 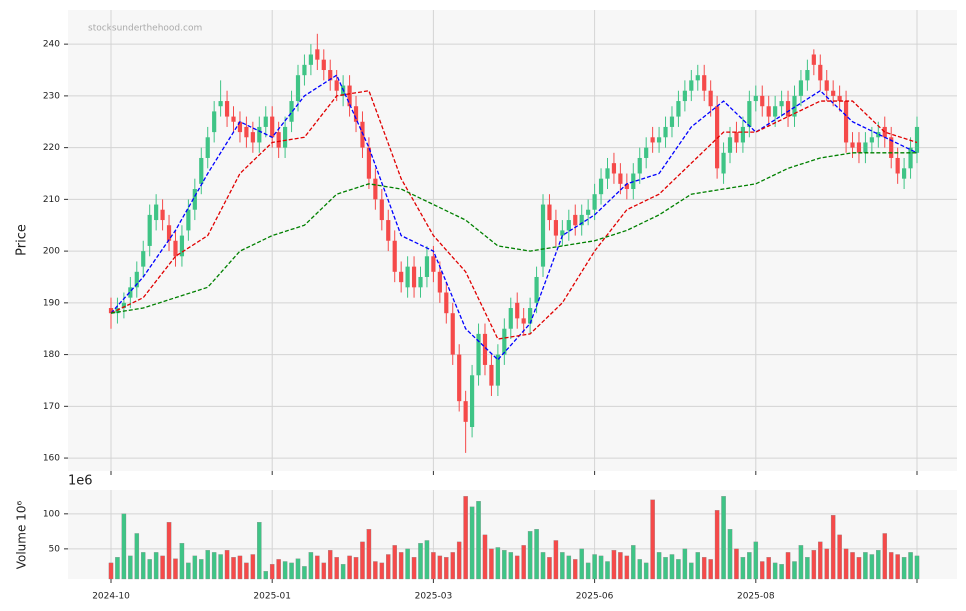 I want to click on x-tick-label: 2025-06, so click(x=595, y=597).